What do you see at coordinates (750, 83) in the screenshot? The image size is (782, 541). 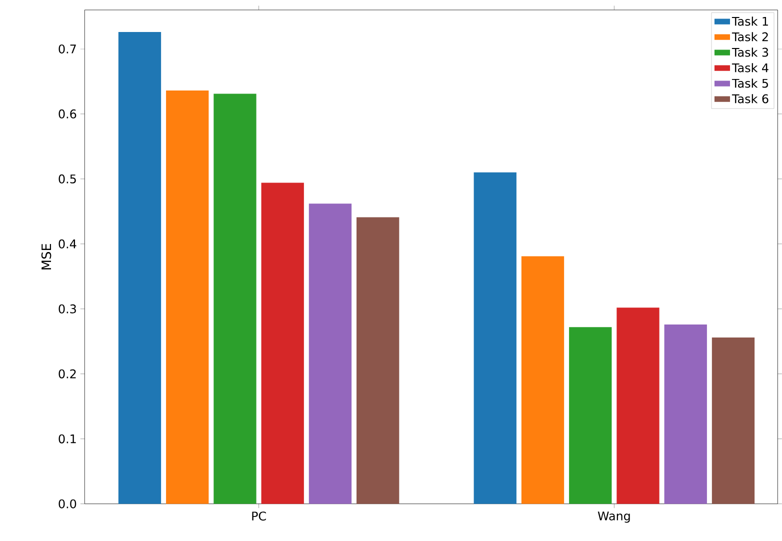 I see `legend-label: Task 5` at bounding box center [750, 83].